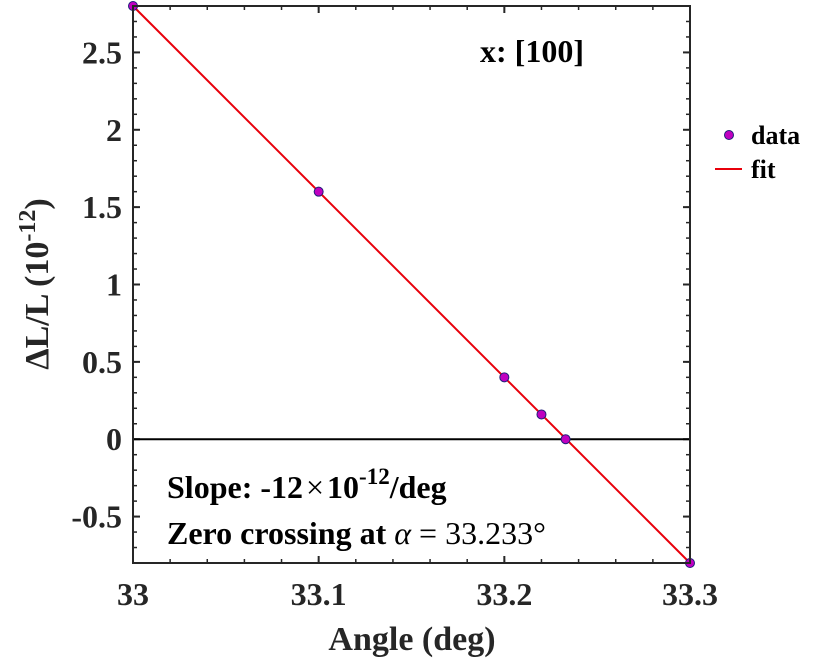 The image size is (814, 663). Describe the element at coordinates (235, 487) in the screenshot. I see `slope-prefix: Slope: -12` at that location.